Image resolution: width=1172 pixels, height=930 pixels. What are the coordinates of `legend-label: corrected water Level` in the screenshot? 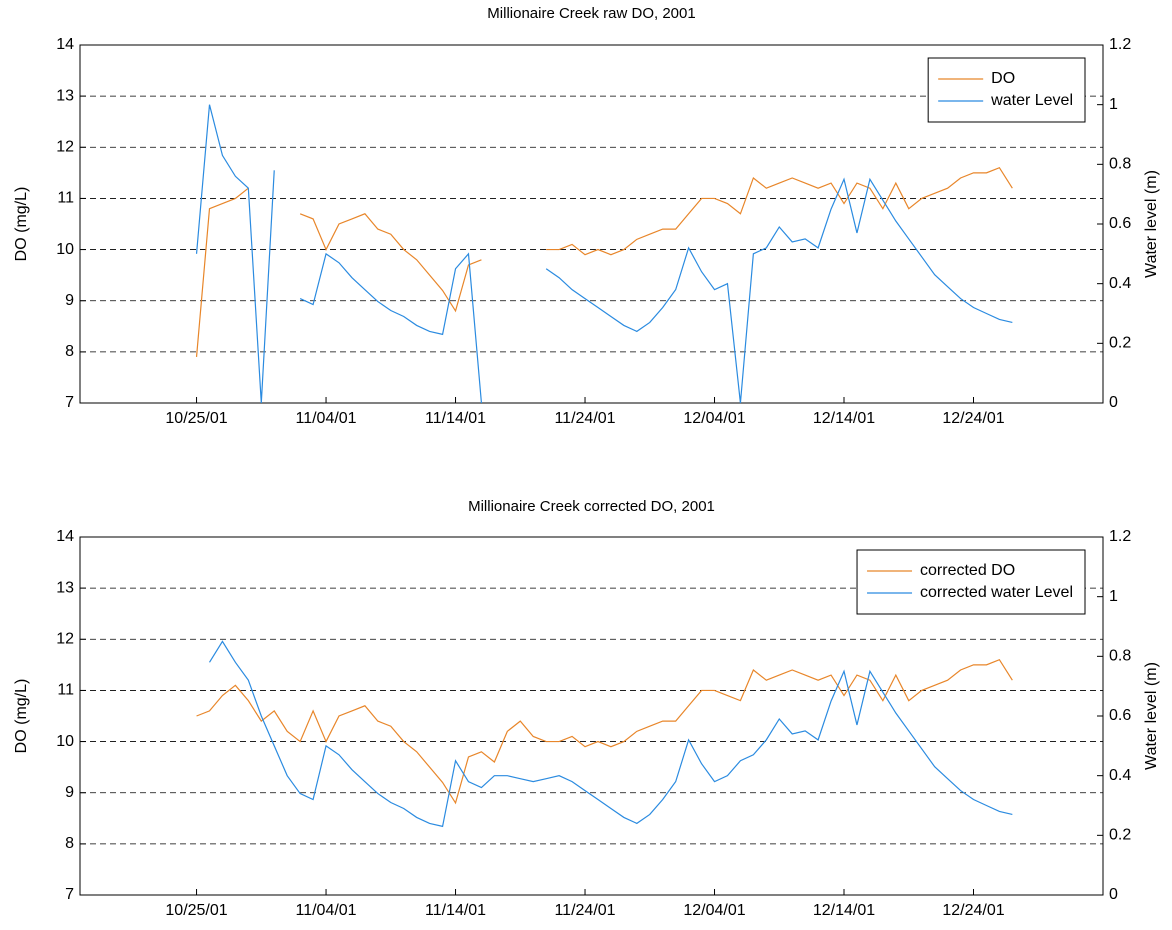 It's located at (996, 592).